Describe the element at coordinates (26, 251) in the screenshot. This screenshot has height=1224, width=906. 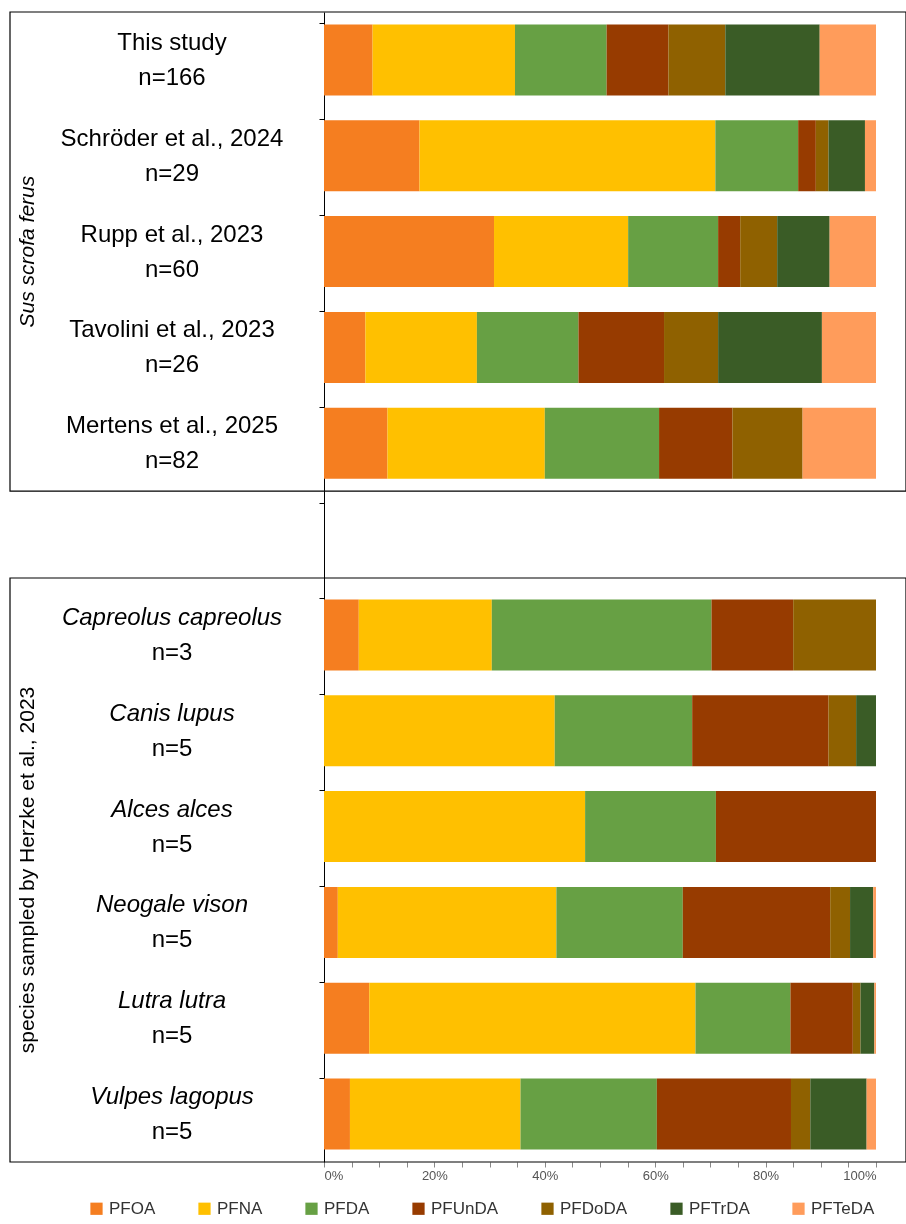
I see `text: Sus scrofa ferus` at that location.